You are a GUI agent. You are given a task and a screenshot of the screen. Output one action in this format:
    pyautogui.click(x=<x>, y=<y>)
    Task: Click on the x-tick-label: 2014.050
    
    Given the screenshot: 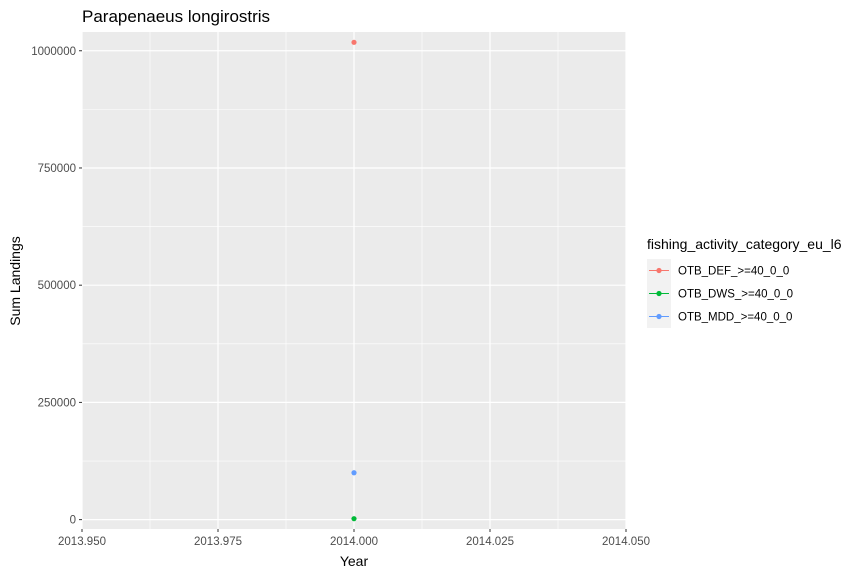 What is the action you would take?
    pyautogui.click(x=626, y=542)
    